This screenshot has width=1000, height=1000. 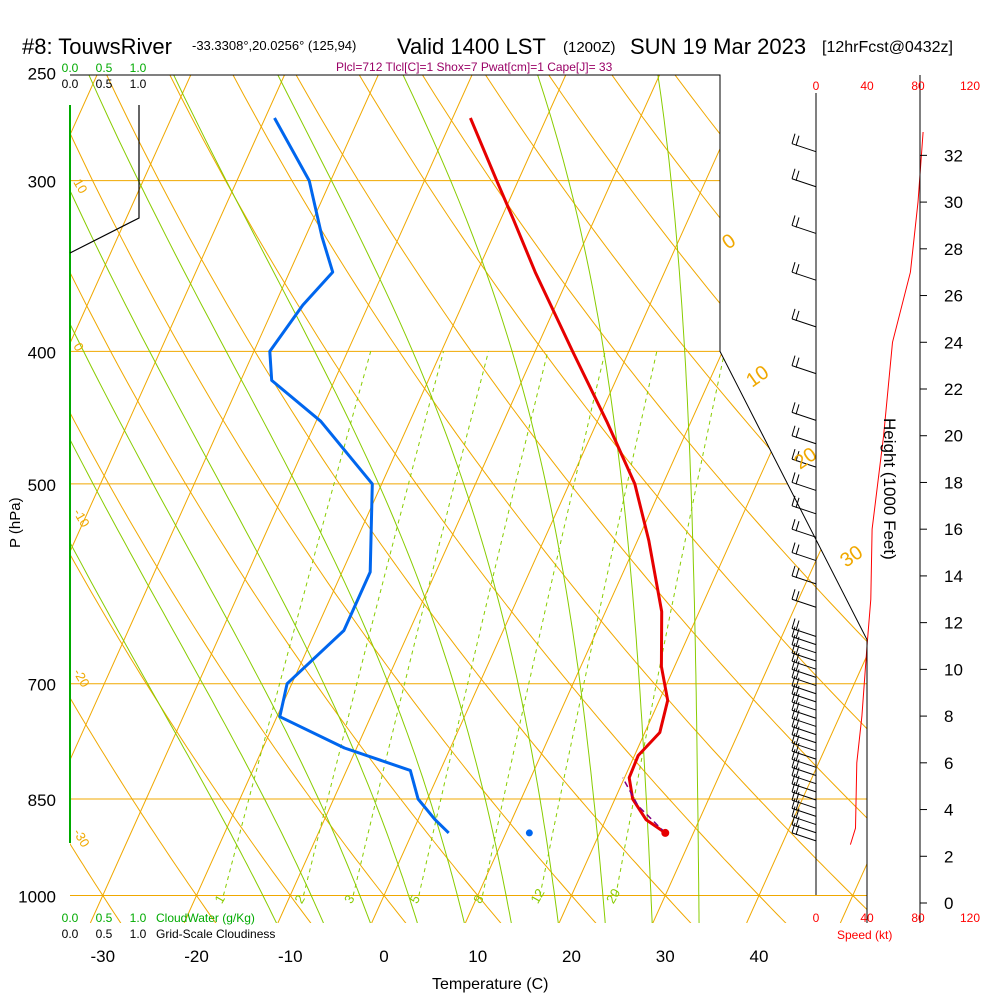 What do you see at coordinates (274, 45) in the screenshot?
I see `station-coords: -33.3308°,20.0256° (125,94)` at bounding box center [274, 45].